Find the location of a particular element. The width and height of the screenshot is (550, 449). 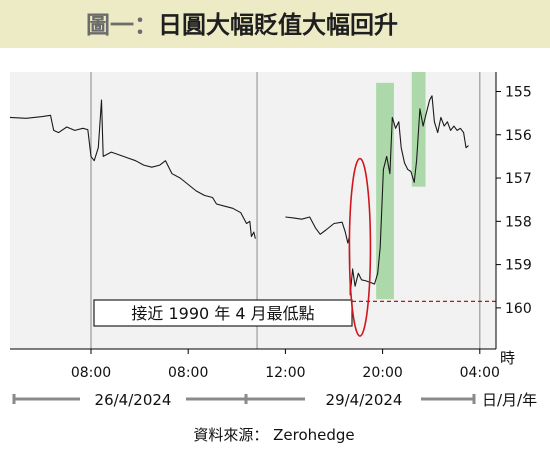

x-ticks: 08:00 08:00 12:00 20:00 04:00 is located at coordinates (285, 365).